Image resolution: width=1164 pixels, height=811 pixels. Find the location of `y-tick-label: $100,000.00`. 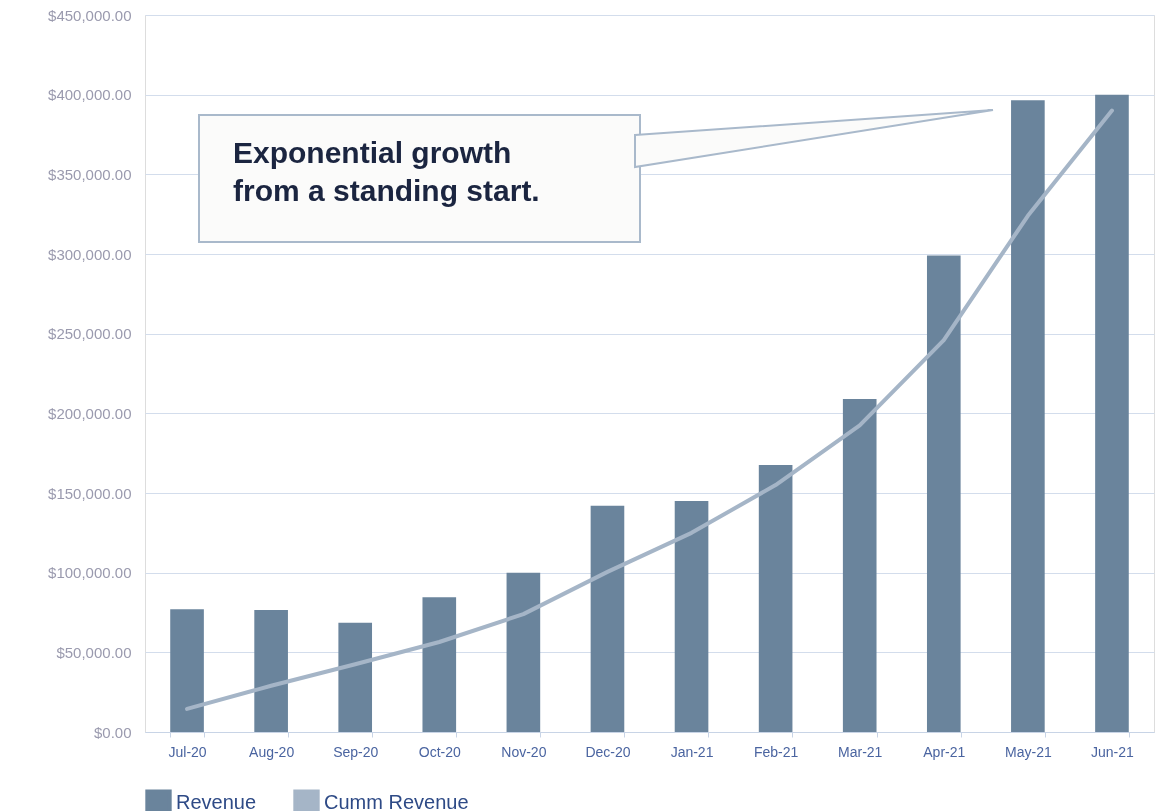

y-tick-label: $100,000.00 is located at coordinates (90, 573).